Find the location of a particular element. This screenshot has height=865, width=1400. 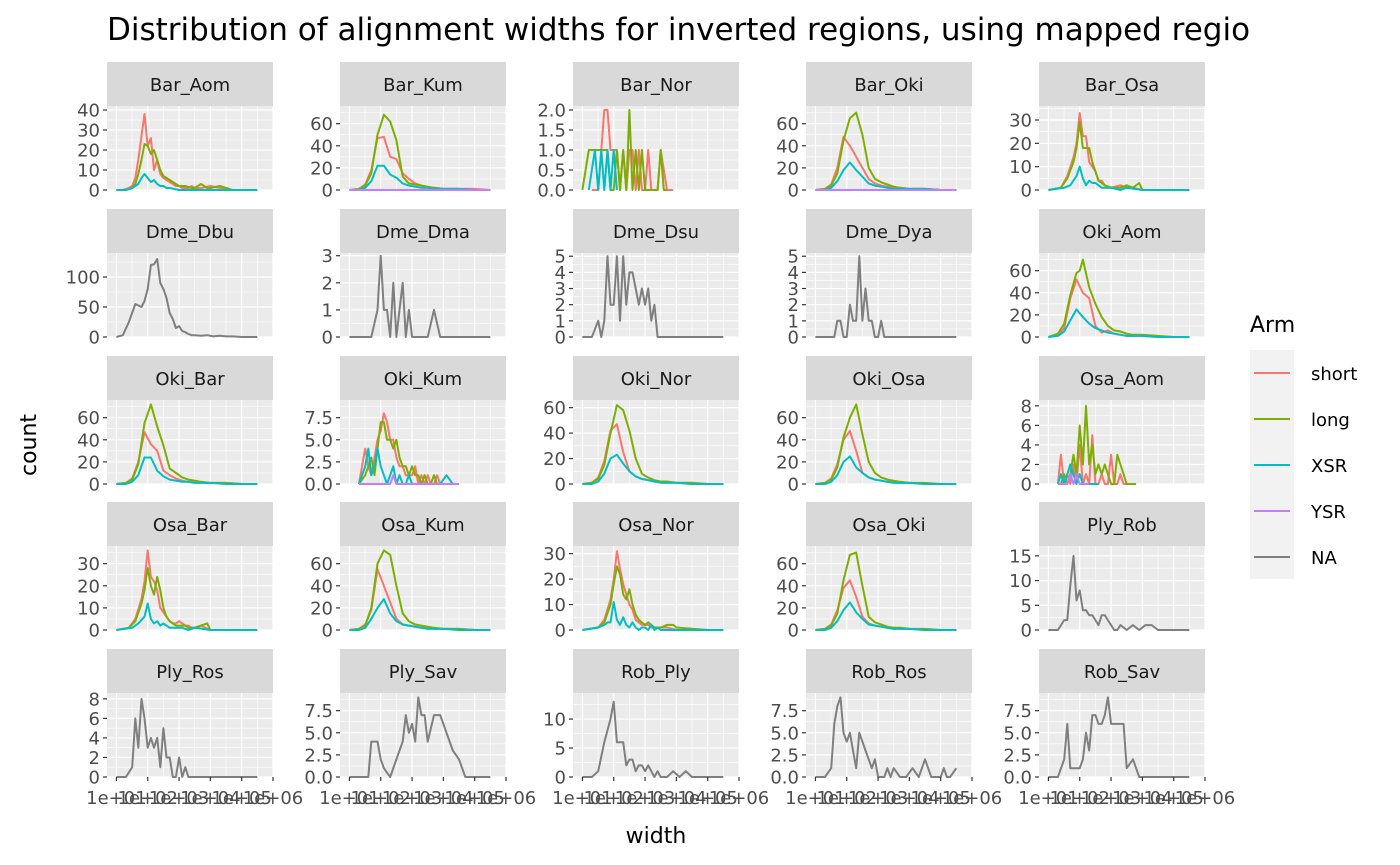

y-axis-label: count is located at coordinates (29, 445).